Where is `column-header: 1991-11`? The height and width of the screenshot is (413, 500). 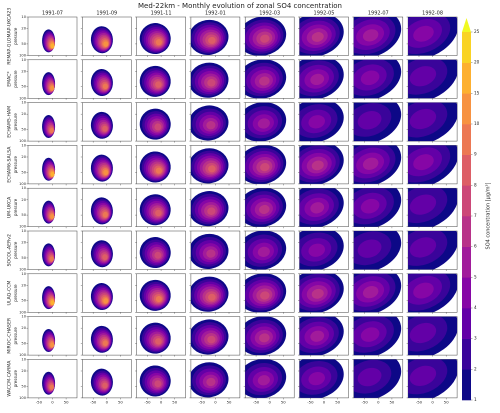 column-header: 1991-11 is located at coordinates (161, 14).